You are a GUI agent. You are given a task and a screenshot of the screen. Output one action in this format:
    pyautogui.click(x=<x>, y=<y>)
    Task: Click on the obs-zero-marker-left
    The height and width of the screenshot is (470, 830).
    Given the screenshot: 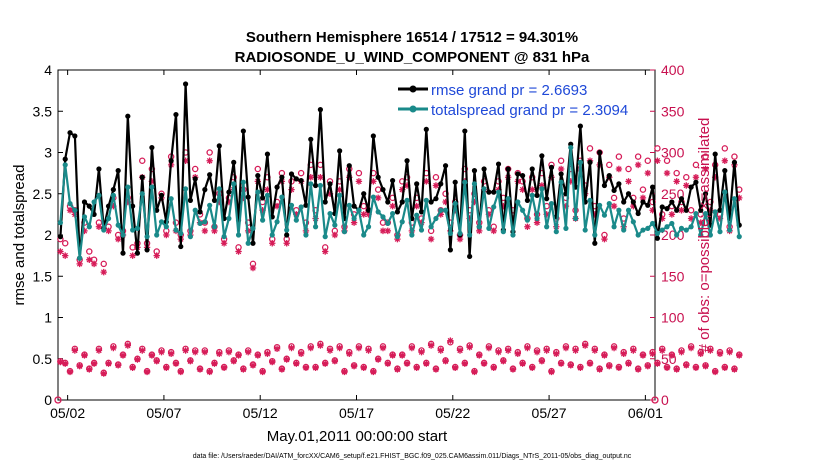 What is the action you would take?
    pyautogui.click(x=58, y=400)
    